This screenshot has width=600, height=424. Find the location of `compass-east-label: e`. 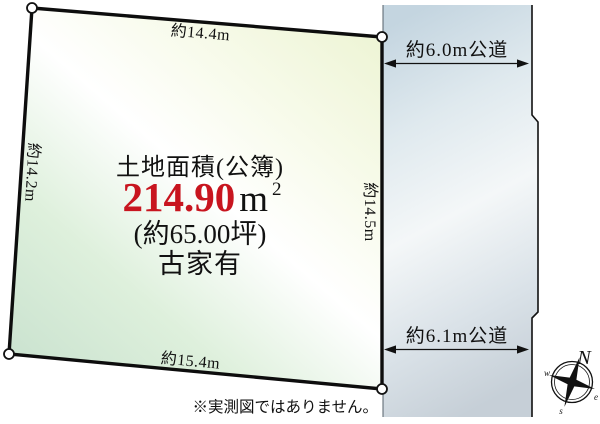

compass-east-label: e is located at coordinates (596, 397).